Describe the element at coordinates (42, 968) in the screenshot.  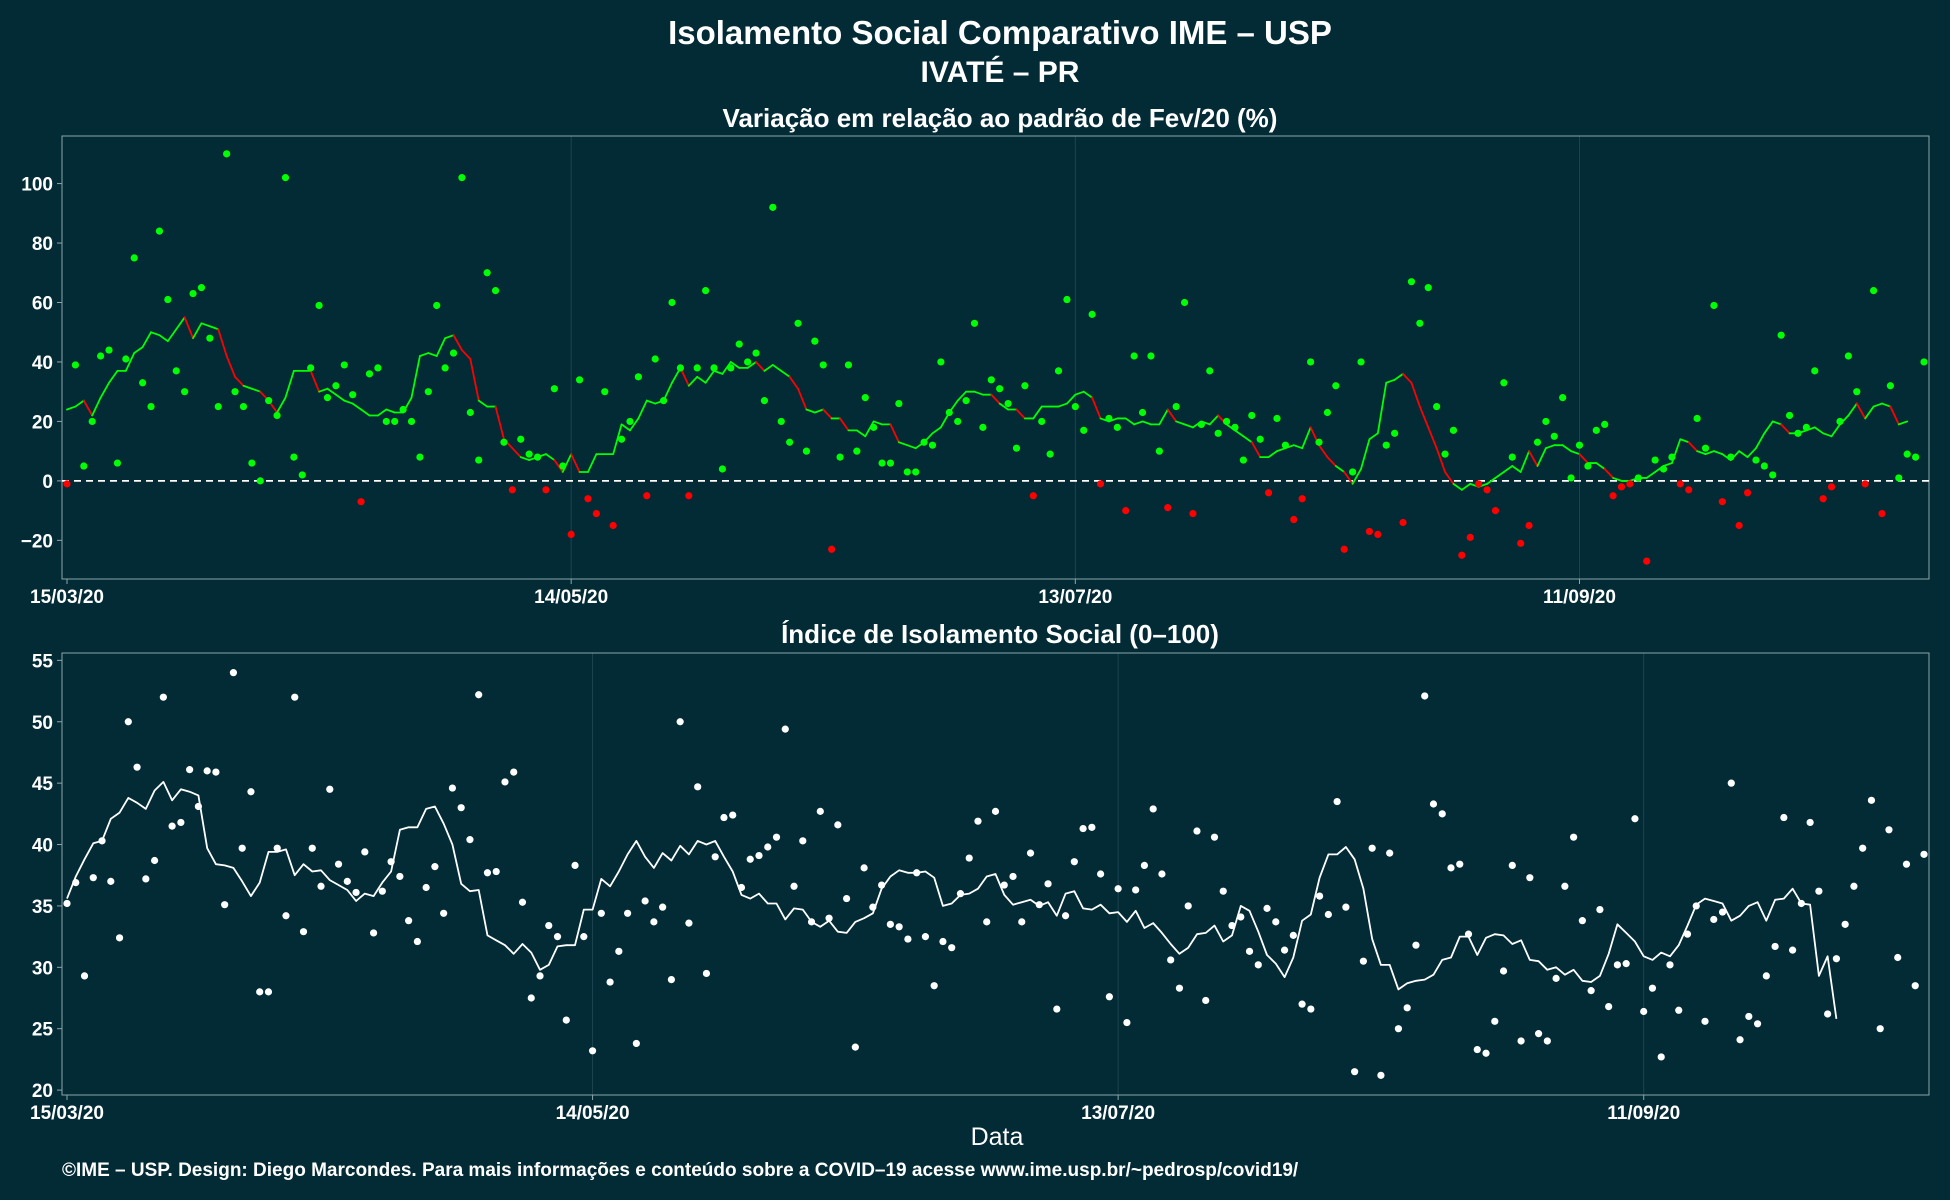
I see `y-tick-label: 30` at that location.